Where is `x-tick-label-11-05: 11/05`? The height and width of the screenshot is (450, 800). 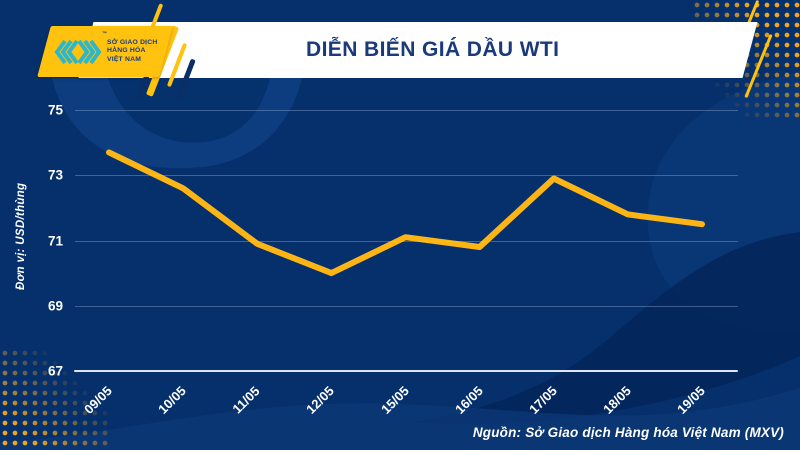 x-tick-label-11-05: 11/05 is located at coordinates (246, 400).